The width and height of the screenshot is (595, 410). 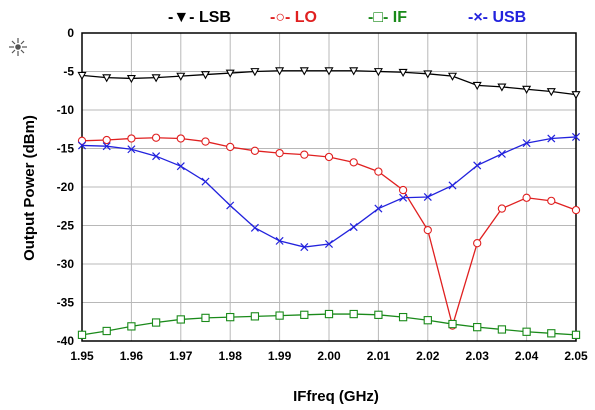 I want to click on x-tick-label: 2.04, so click(x=527, y=356).